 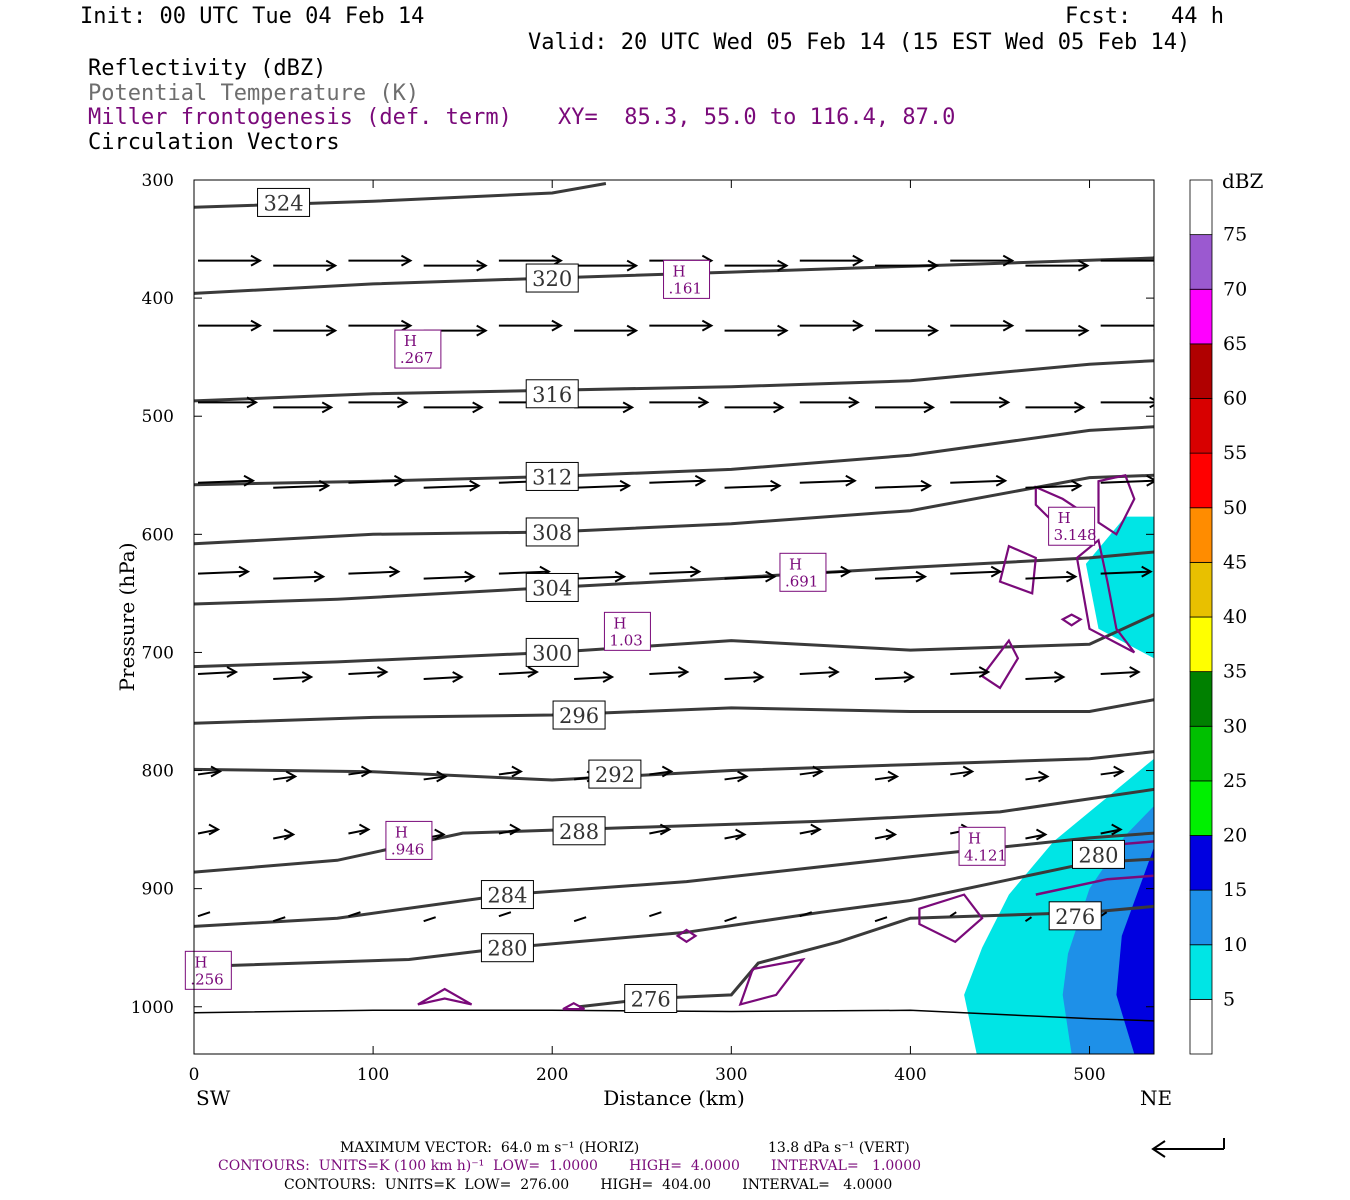 I want to click on colorbar-label: 75, so click(x=1235, y=235).